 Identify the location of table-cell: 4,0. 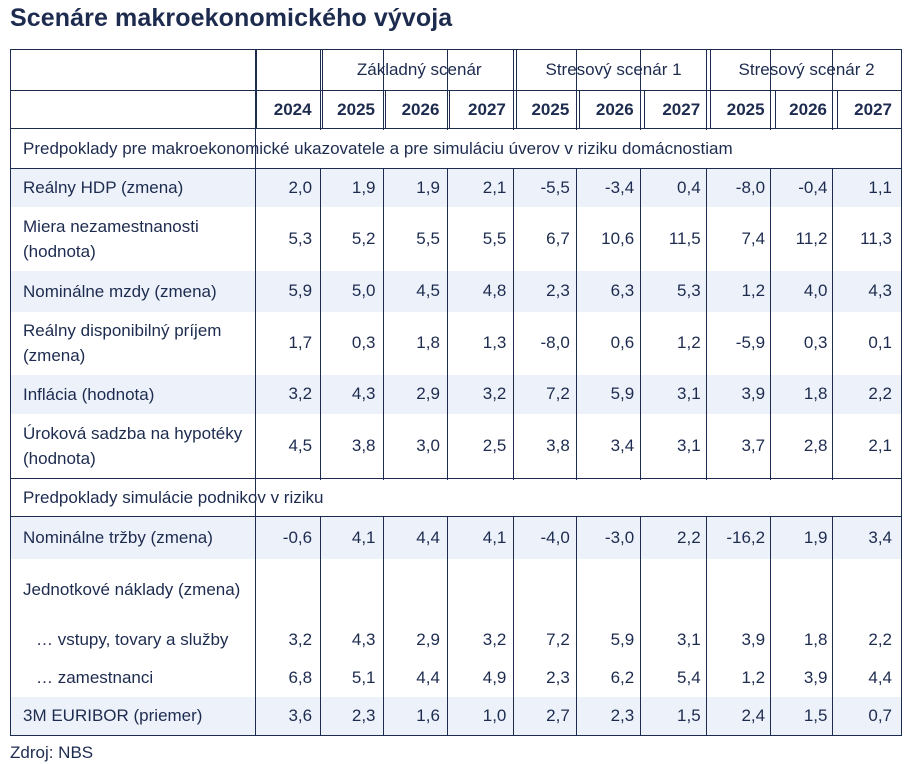
(806, 291).